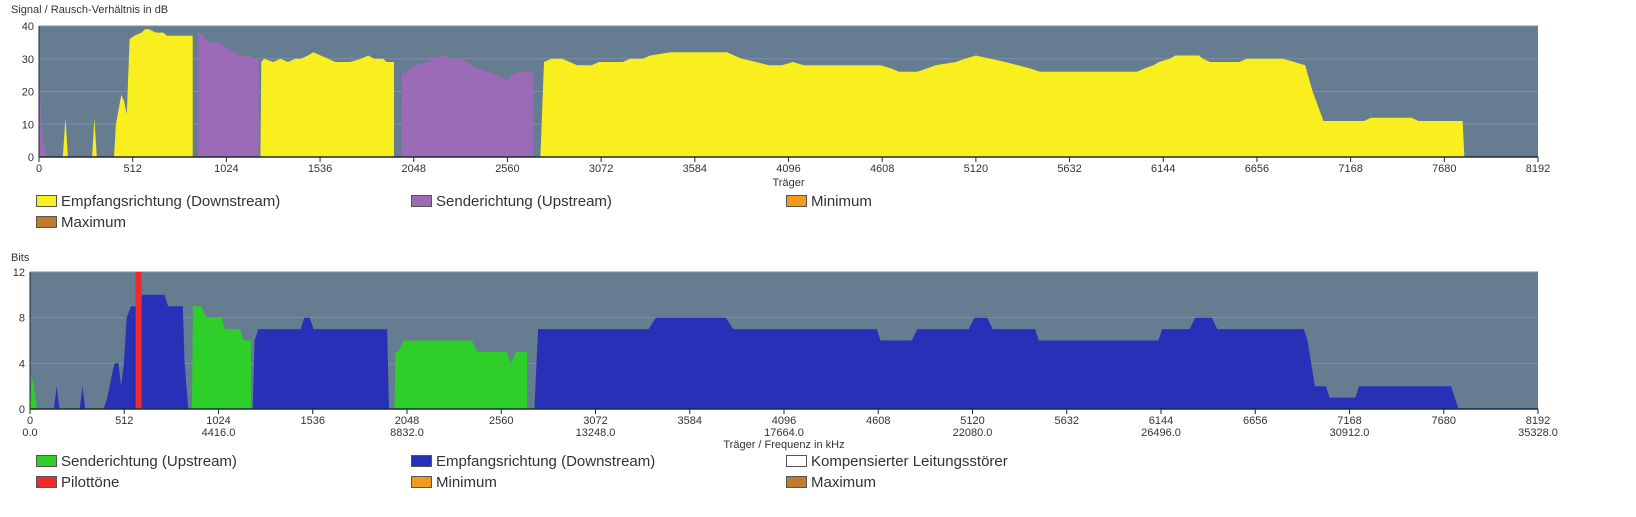 This screenshot has width=1636, height=517. What do you see at coordinates (1538, 433) in the screenshot?
I see `x-tick-label-frequency: 35328.0` at bounding box center [1538, 433].